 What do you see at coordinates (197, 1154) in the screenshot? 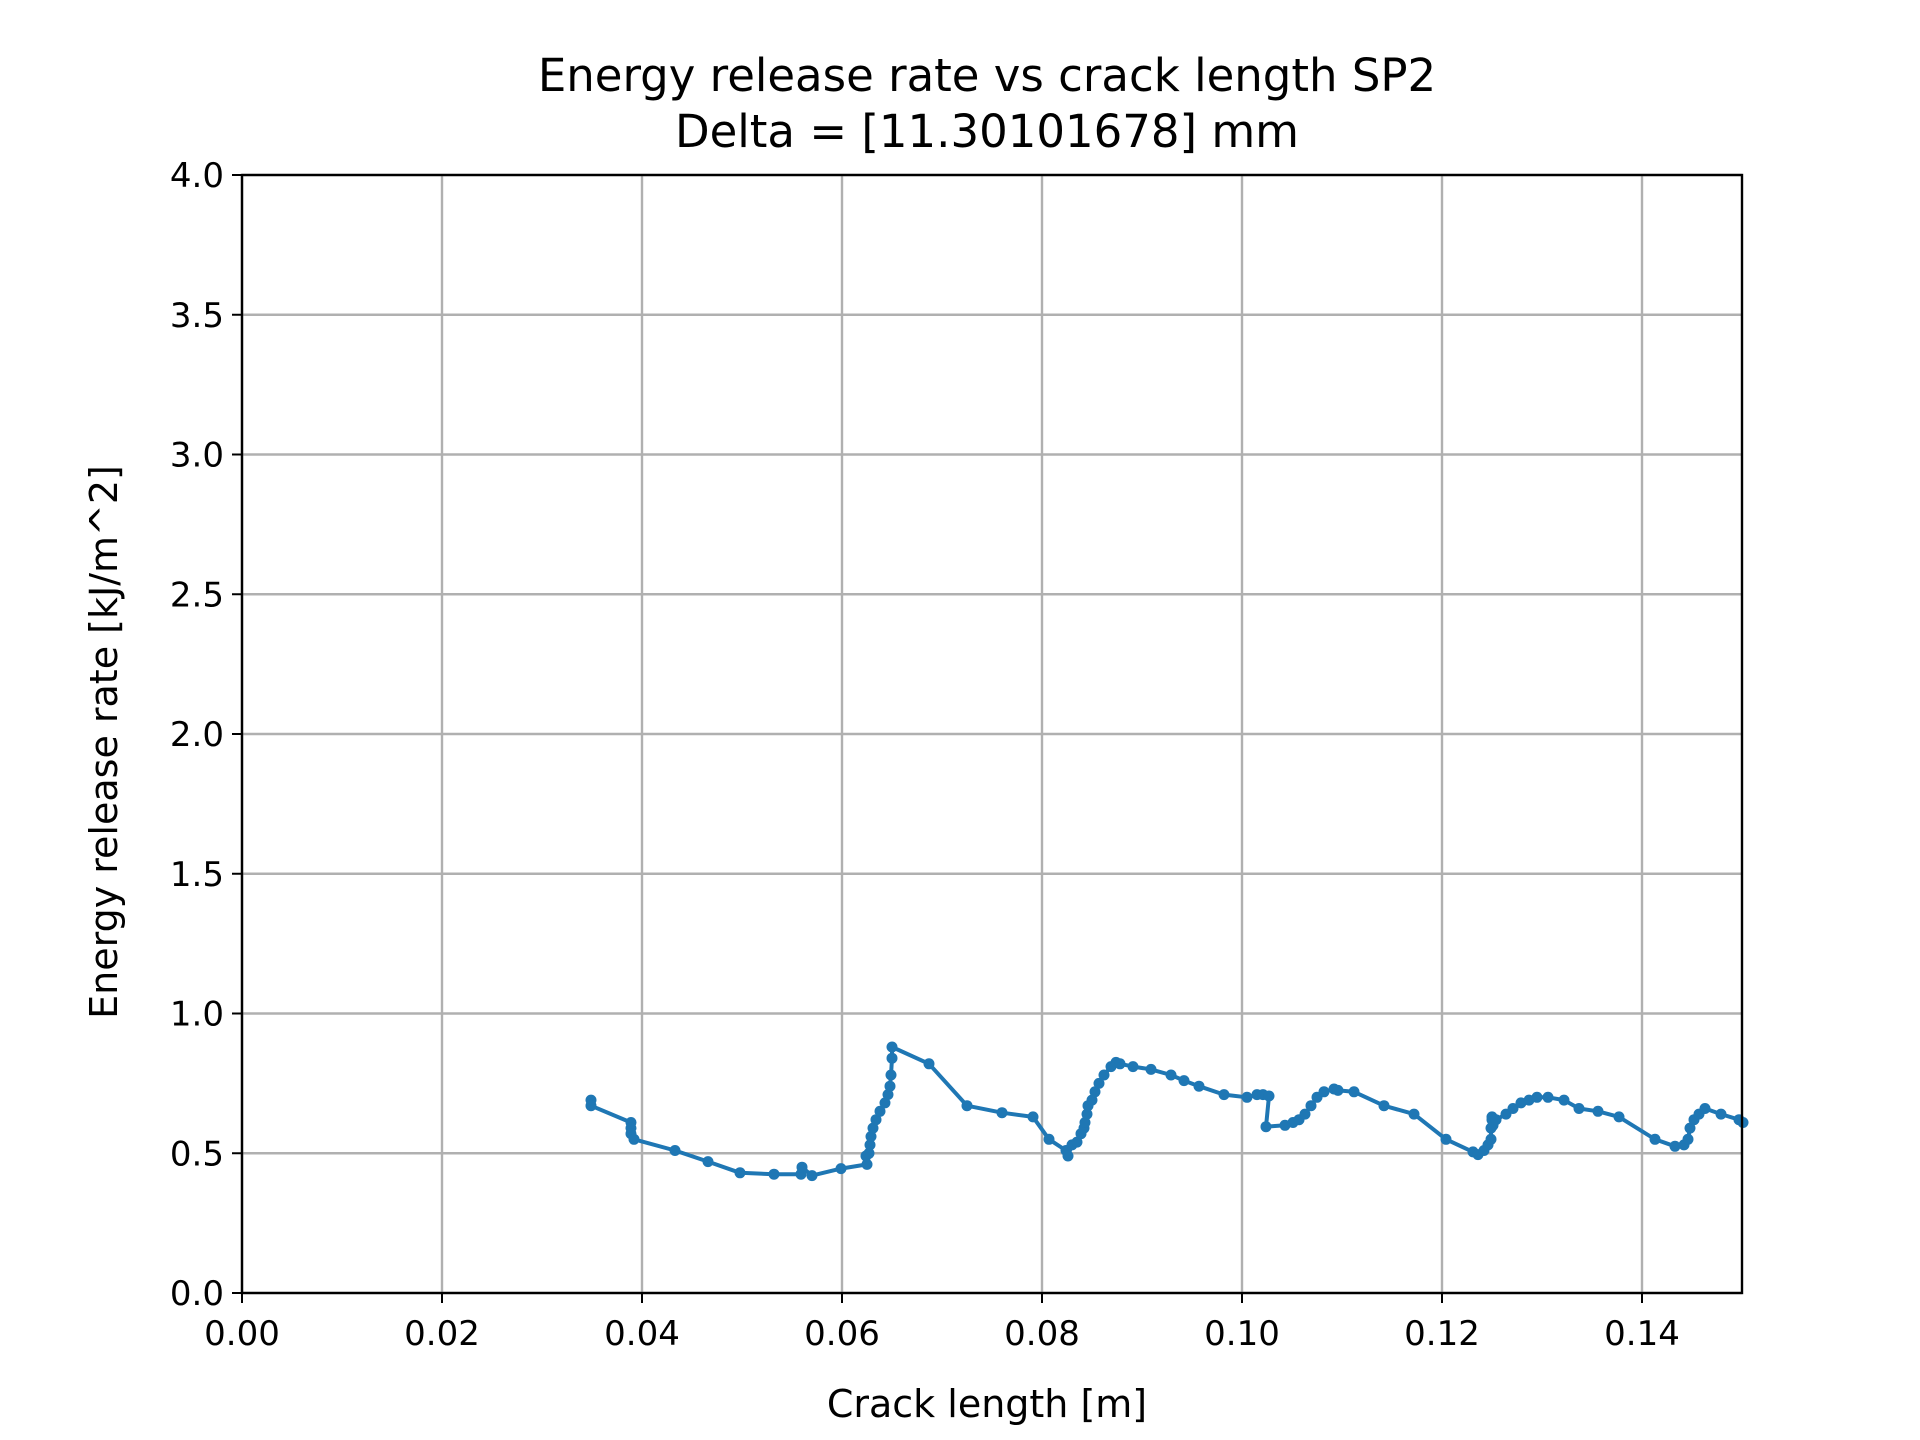
I see `y-tick-label: 0.5` at bounding box center [197, 1154].